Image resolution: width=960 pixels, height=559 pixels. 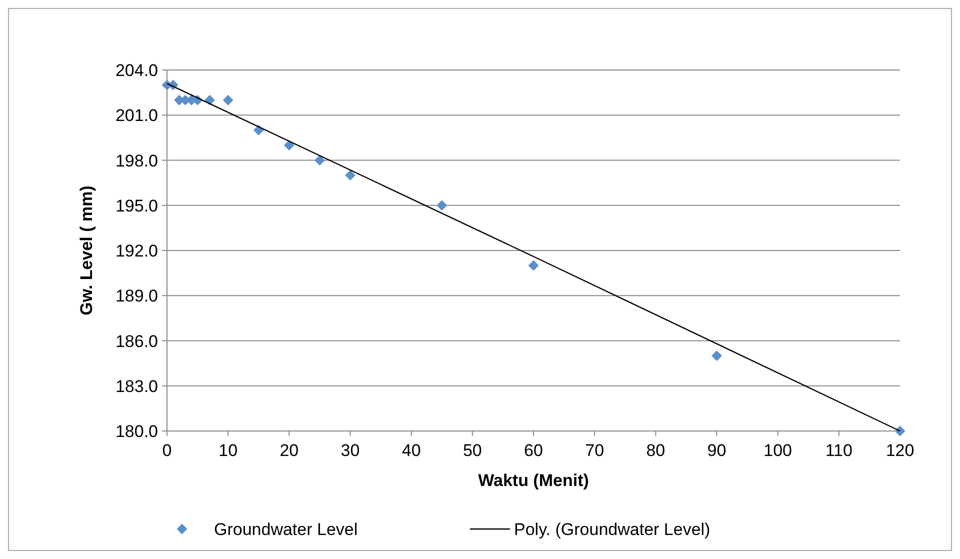 I want to click on x-tick-label: 90, so click(x=716, y=450).